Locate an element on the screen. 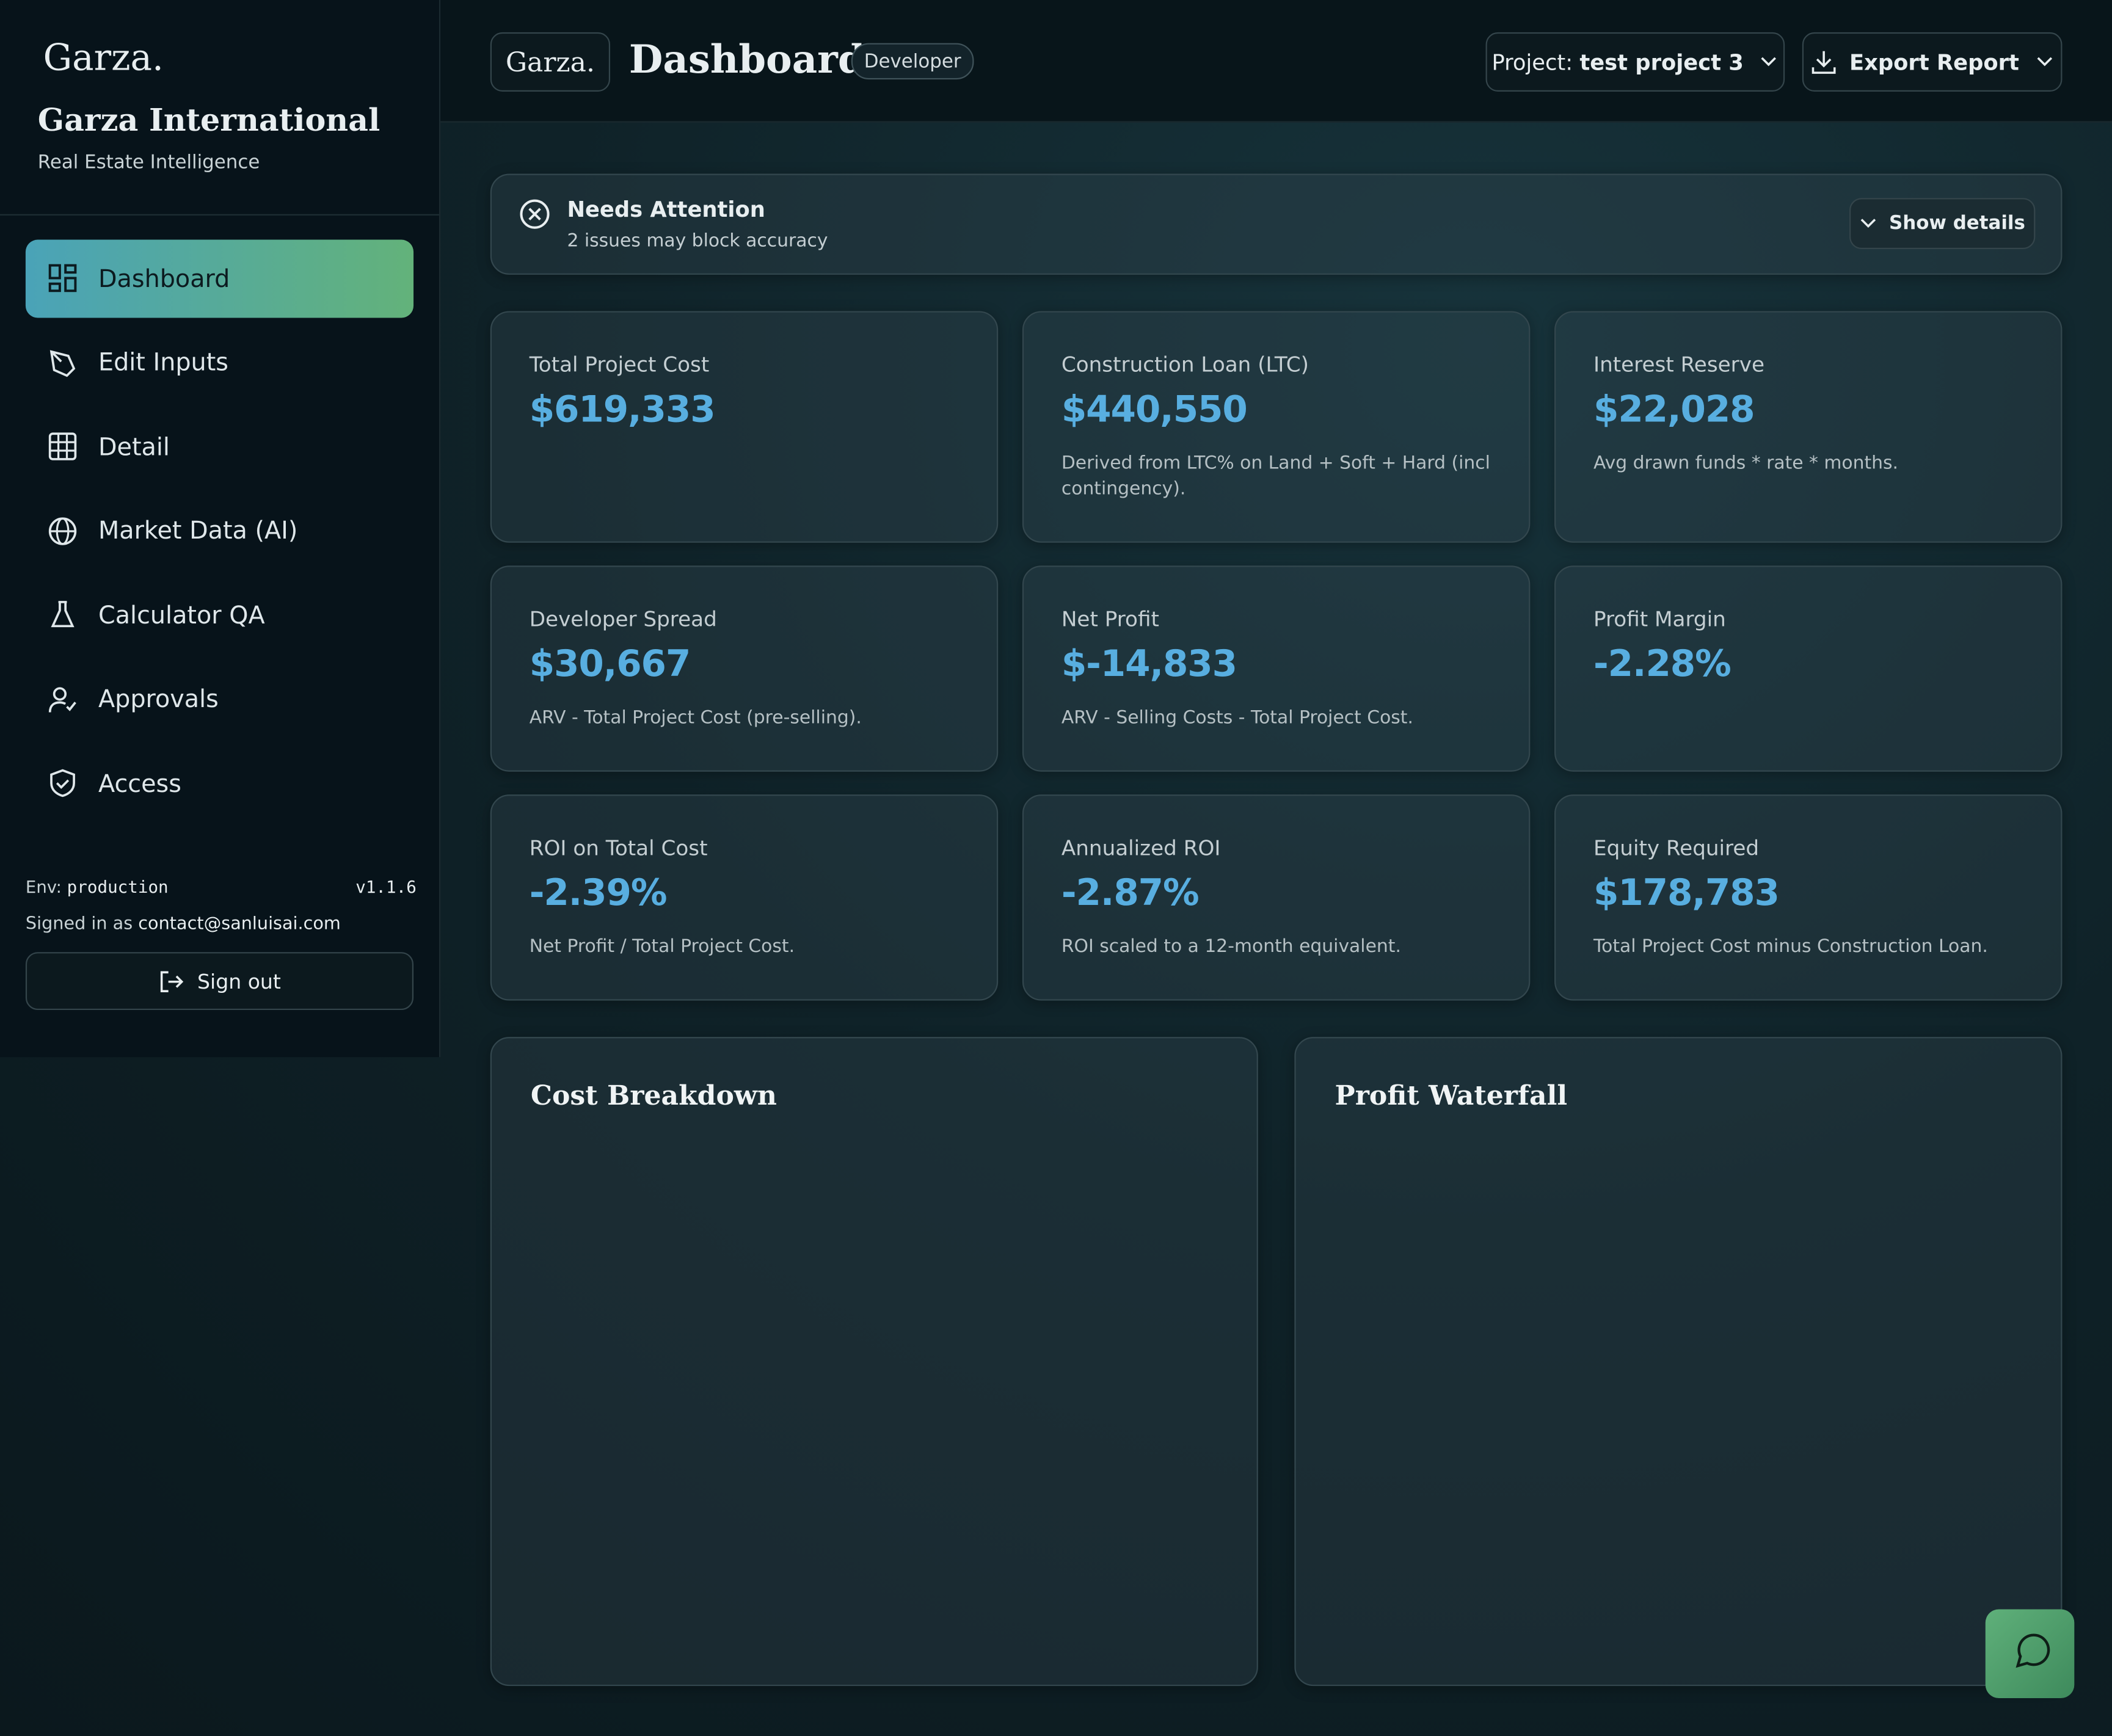 This screenshot has height=1736, width=2112. nav-item: Market Data (AI) is located at coordinates (219, 531).